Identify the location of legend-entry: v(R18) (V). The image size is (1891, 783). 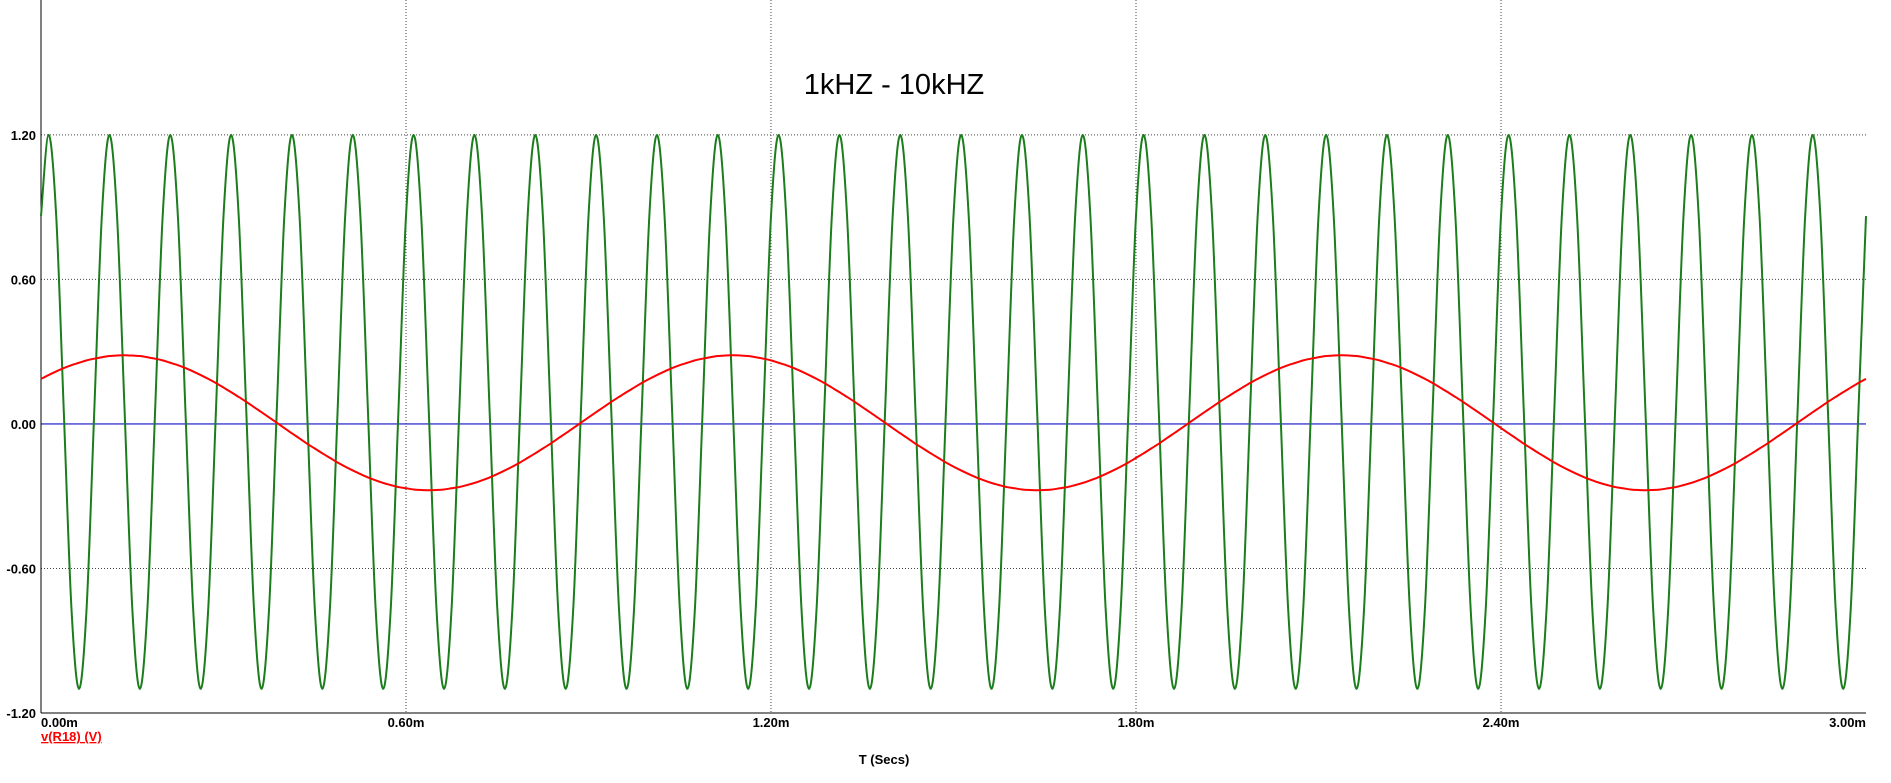
(71, 736).